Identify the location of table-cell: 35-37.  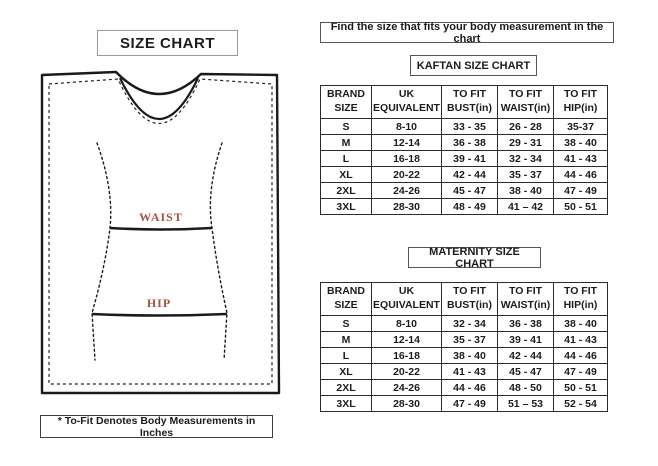
(580, 126).